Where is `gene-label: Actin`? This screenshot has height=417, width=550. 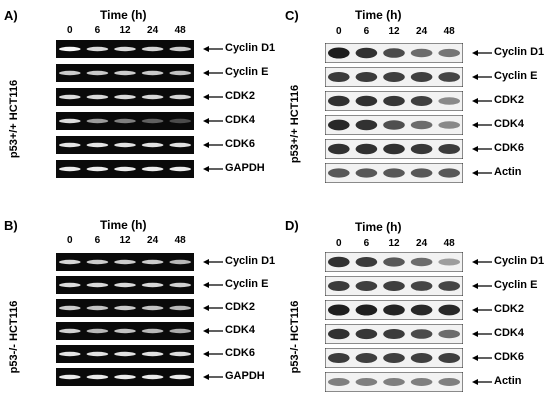 gene-label: Actin is located at coordinates (508, 172).